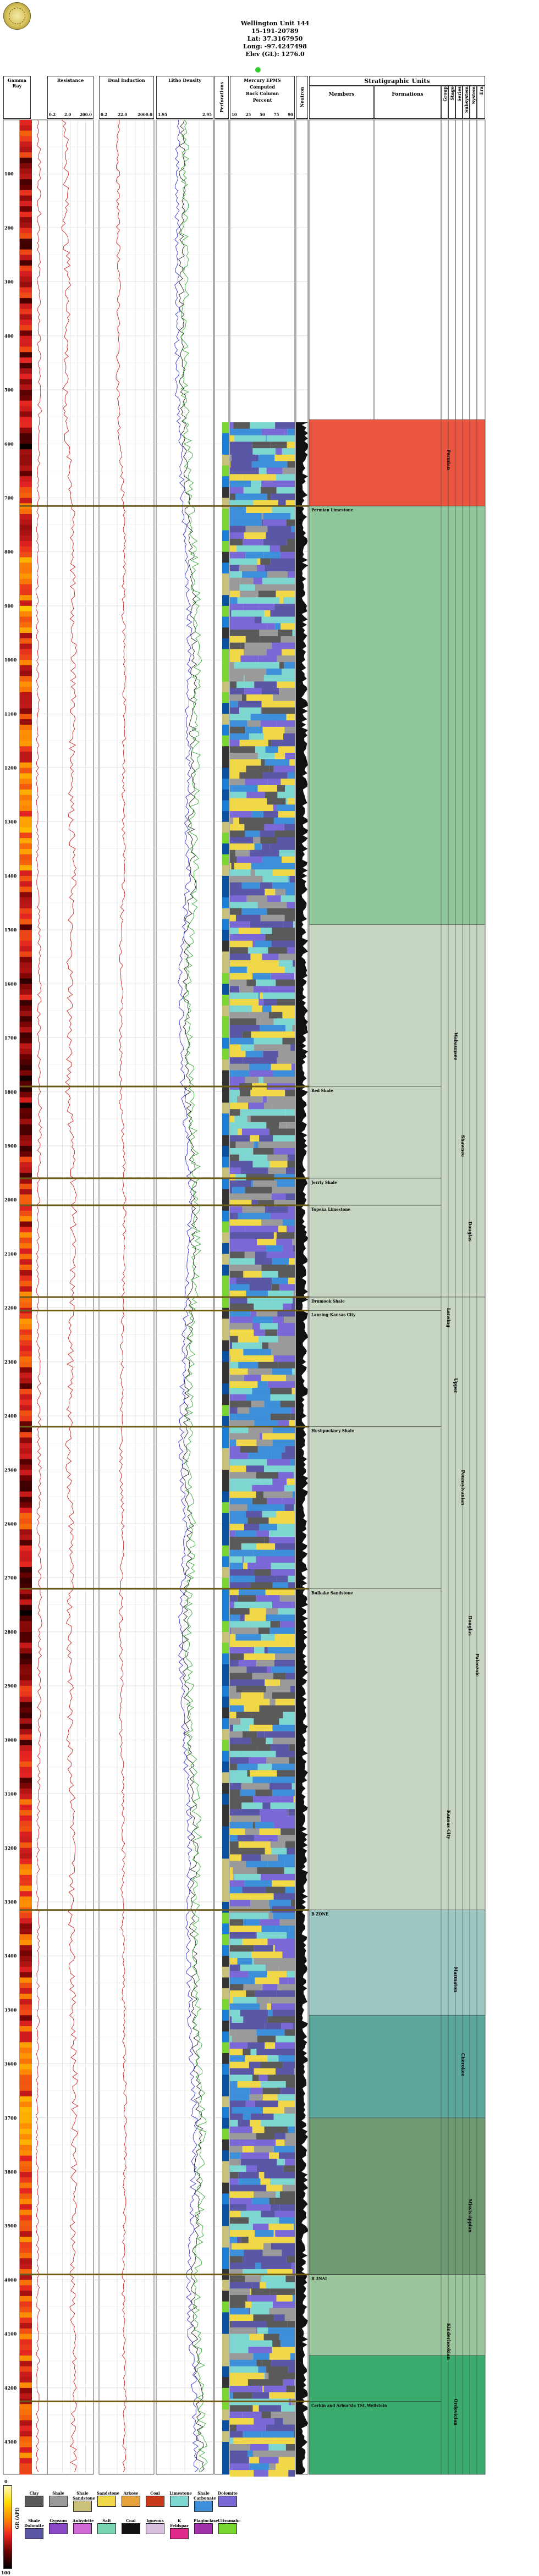 The image size is (539, 2576). What do you see at coordinates (10, 1416) in the screenshot?
I see `depth-tick-label: 2400` at bounding box center [10, 1416].